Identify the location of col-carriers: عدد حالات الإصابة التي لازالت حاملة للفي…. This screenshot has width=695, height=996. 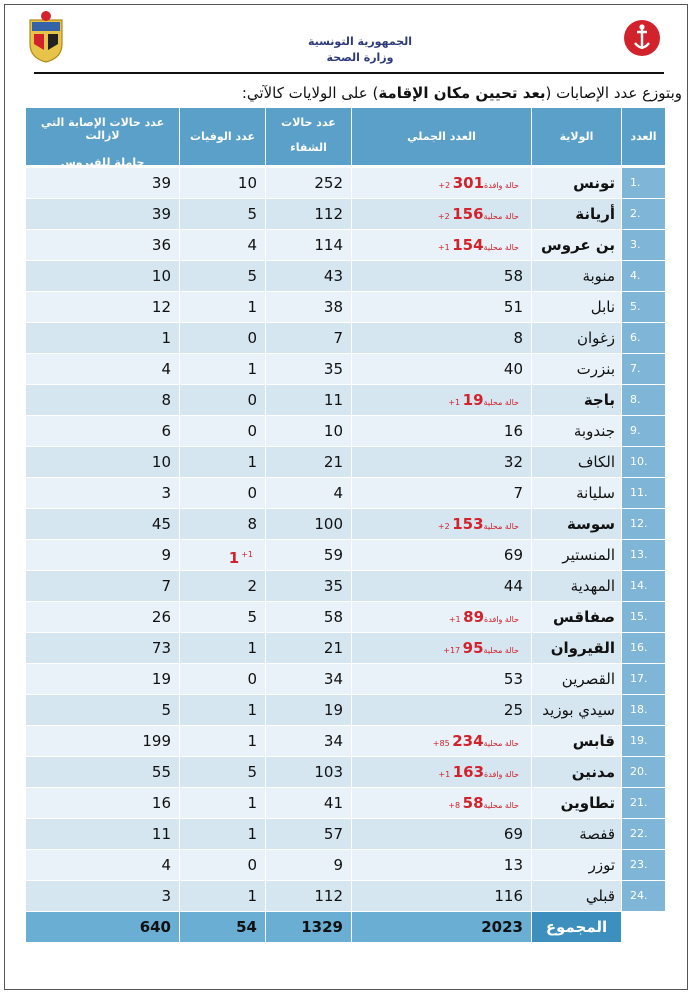
(103, 138).